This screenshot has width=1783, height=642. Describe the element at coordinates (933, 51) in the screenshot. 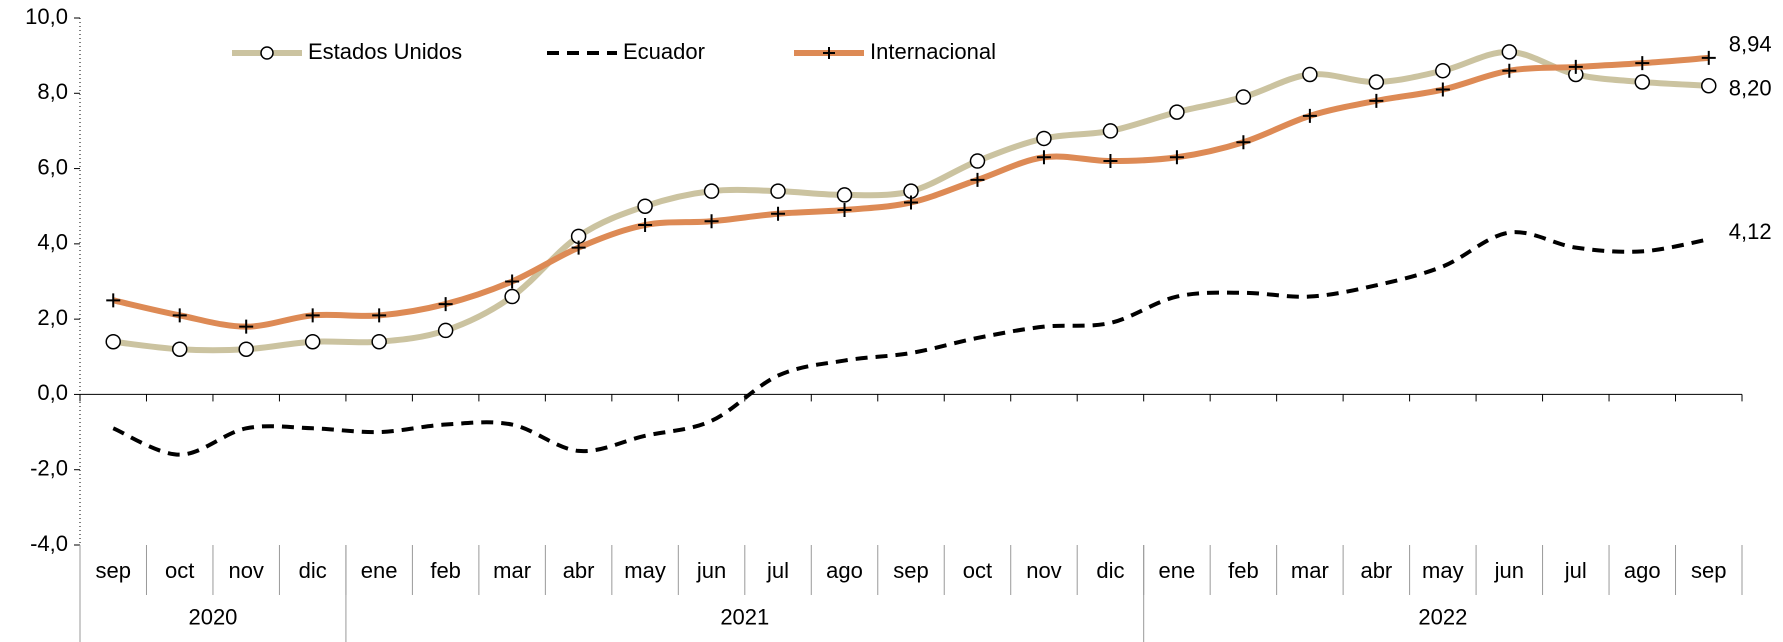

I see `legend-label: Internacional` at that location.